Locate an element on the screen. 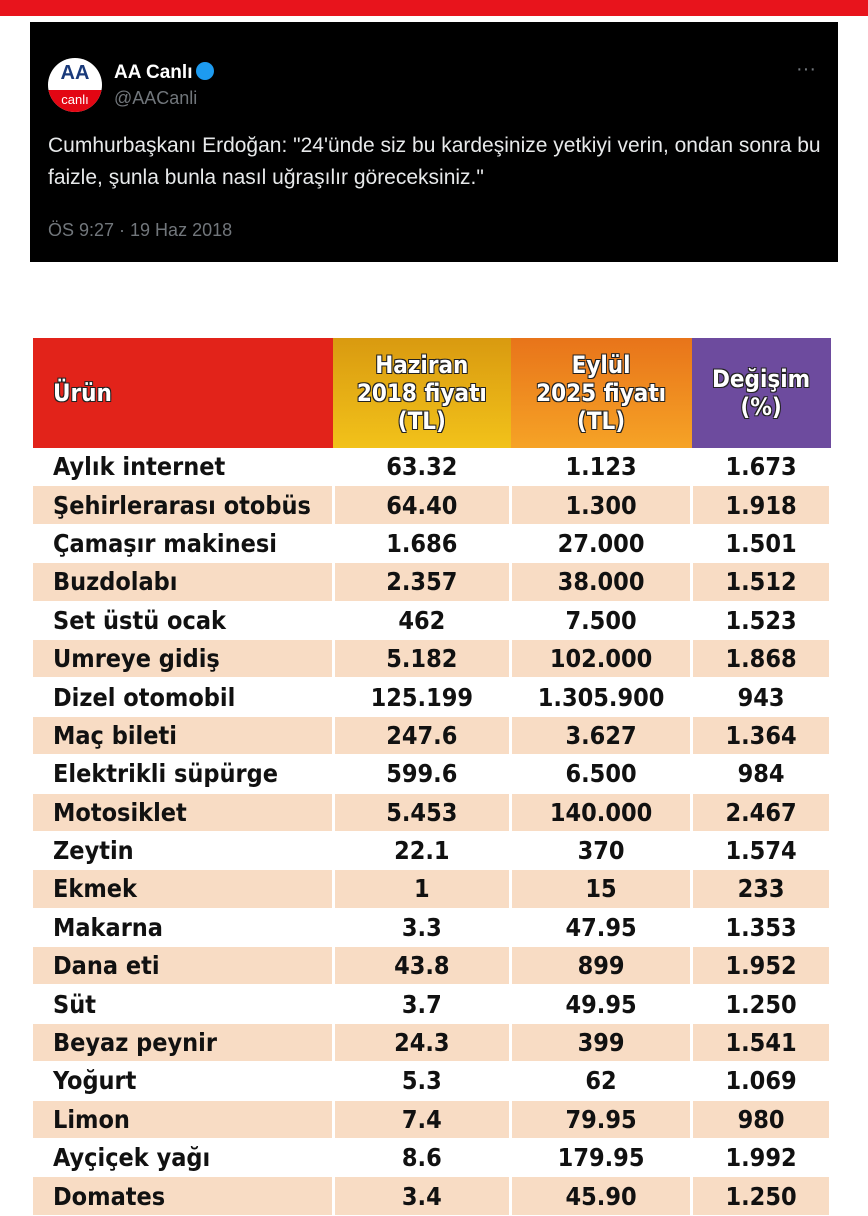 The image size is (868, 1216). value-cell: 62 is located at coordinates (602, 1081).